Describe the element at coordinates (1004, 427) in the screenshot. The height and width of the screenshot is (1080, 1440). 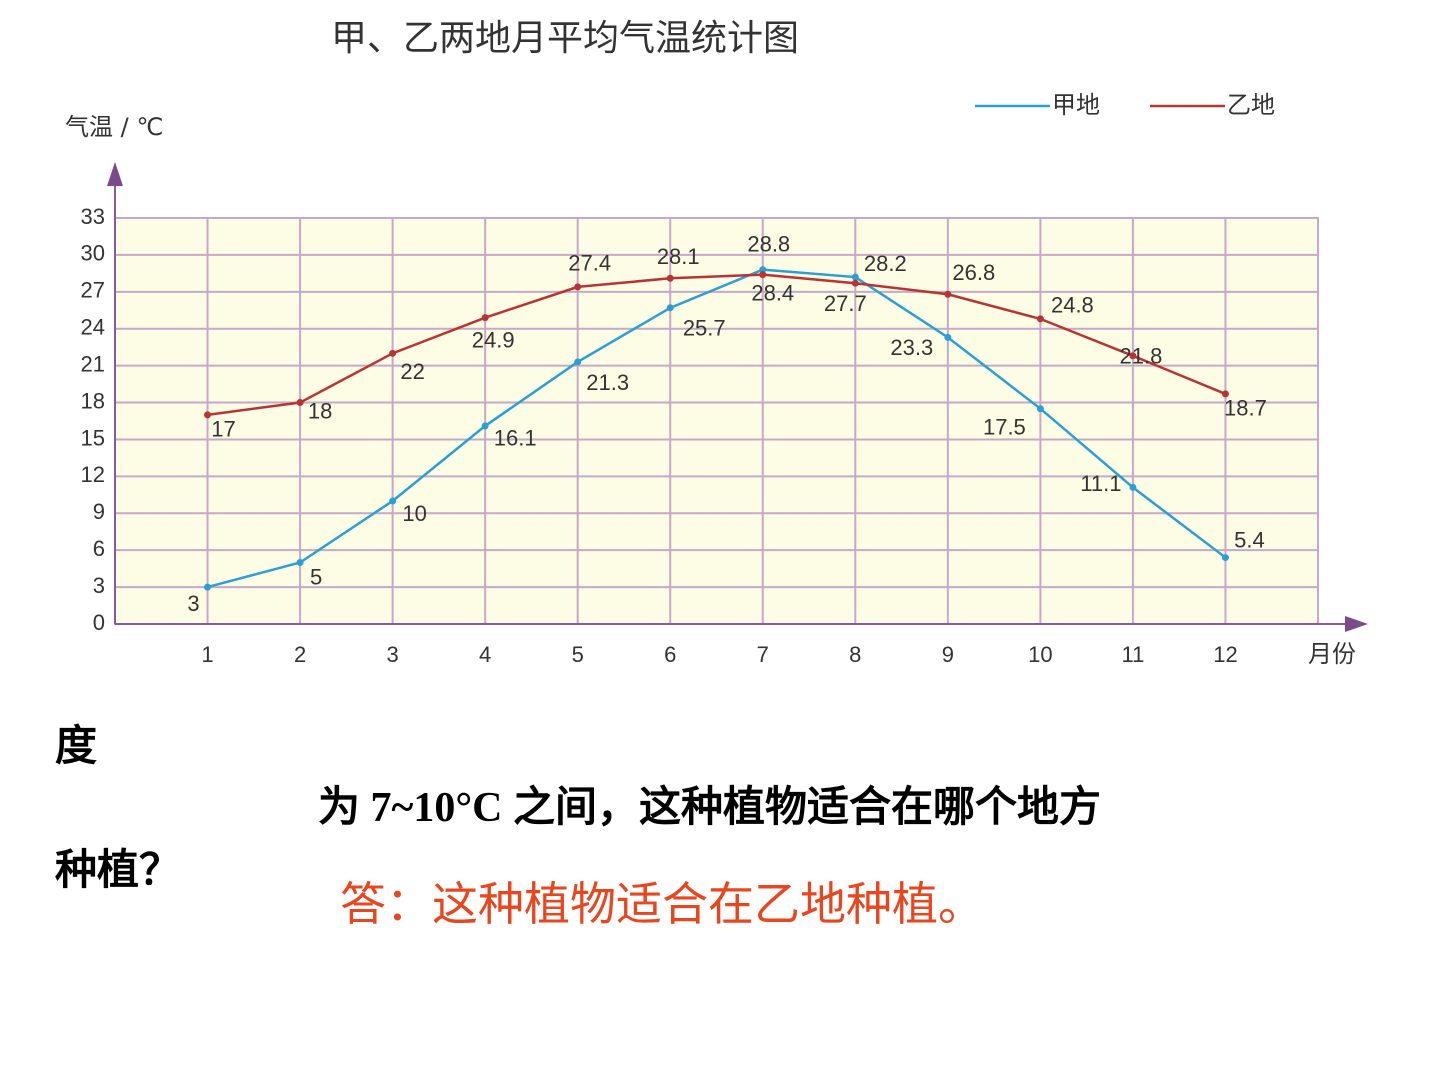
I see `data-label: 17.5` at that location.